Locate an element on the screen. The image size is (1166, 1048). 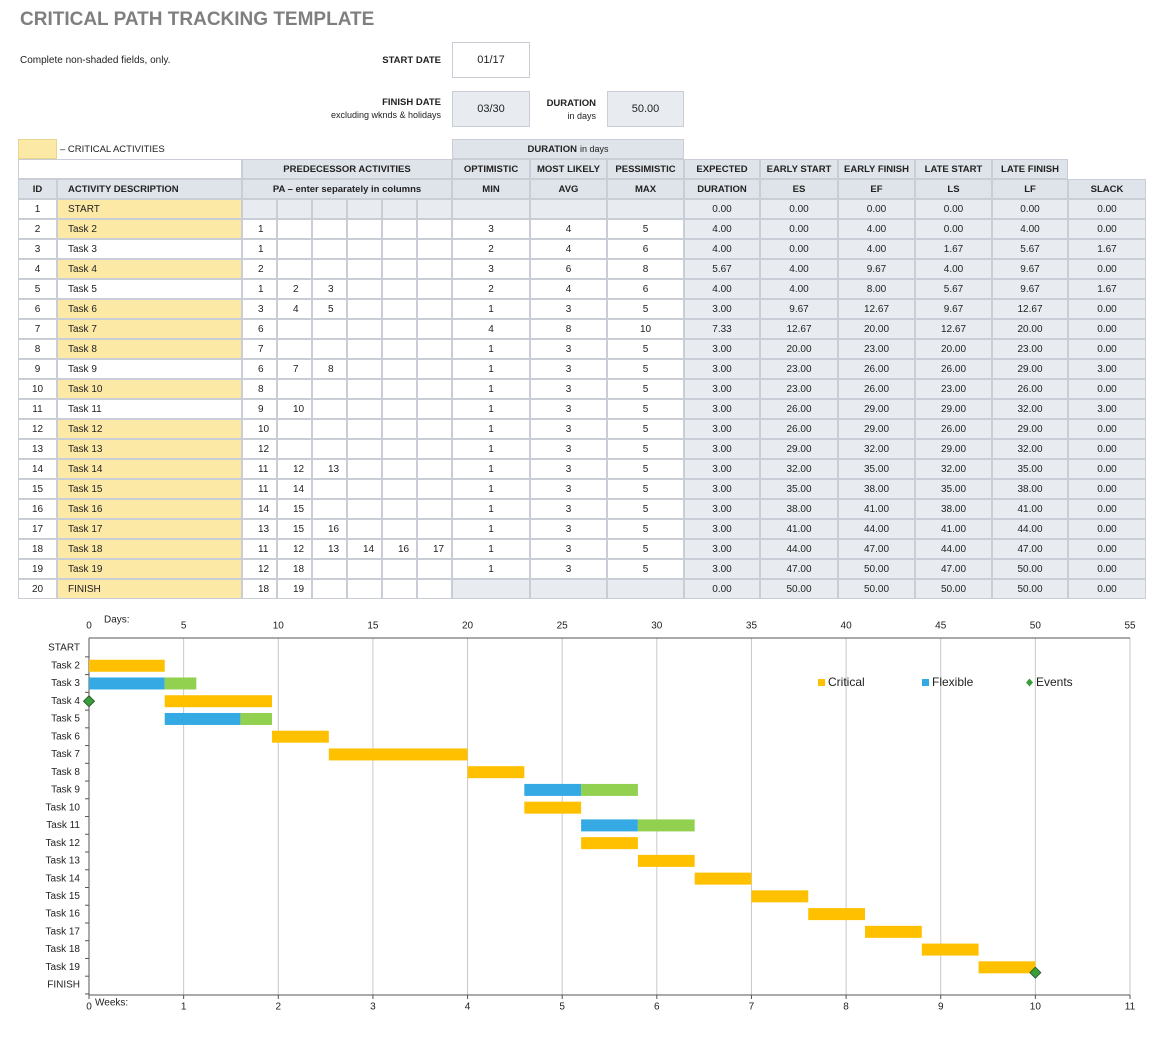
duration-note: in days is located at coordinates (581, 116).